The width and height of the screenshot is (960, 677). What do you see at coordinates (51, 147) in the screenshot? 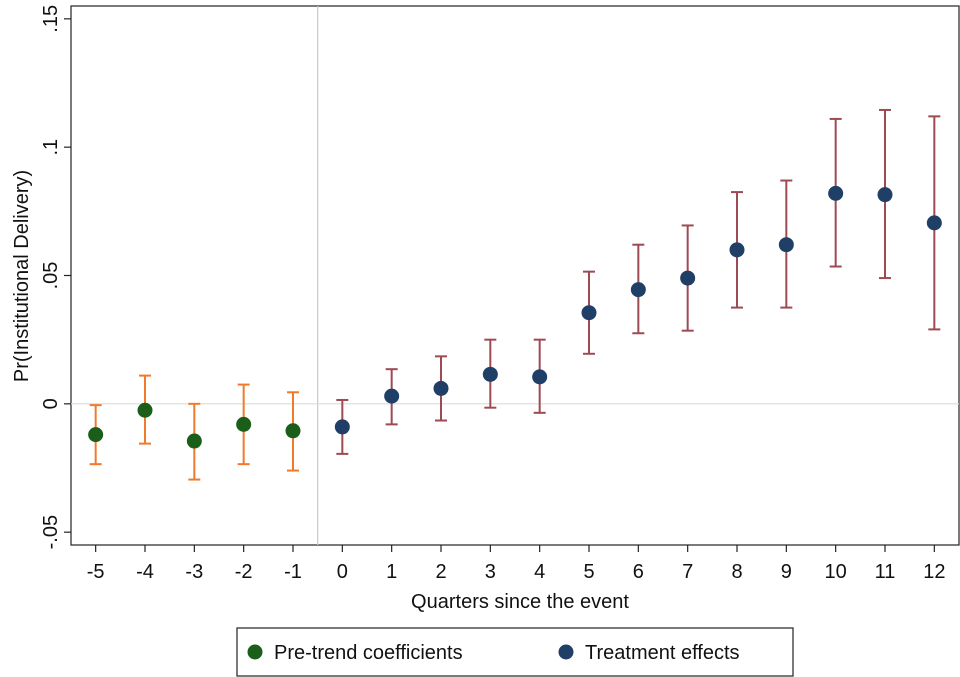
I see `y-tick-label: .1` at bounding box center [51, 147].